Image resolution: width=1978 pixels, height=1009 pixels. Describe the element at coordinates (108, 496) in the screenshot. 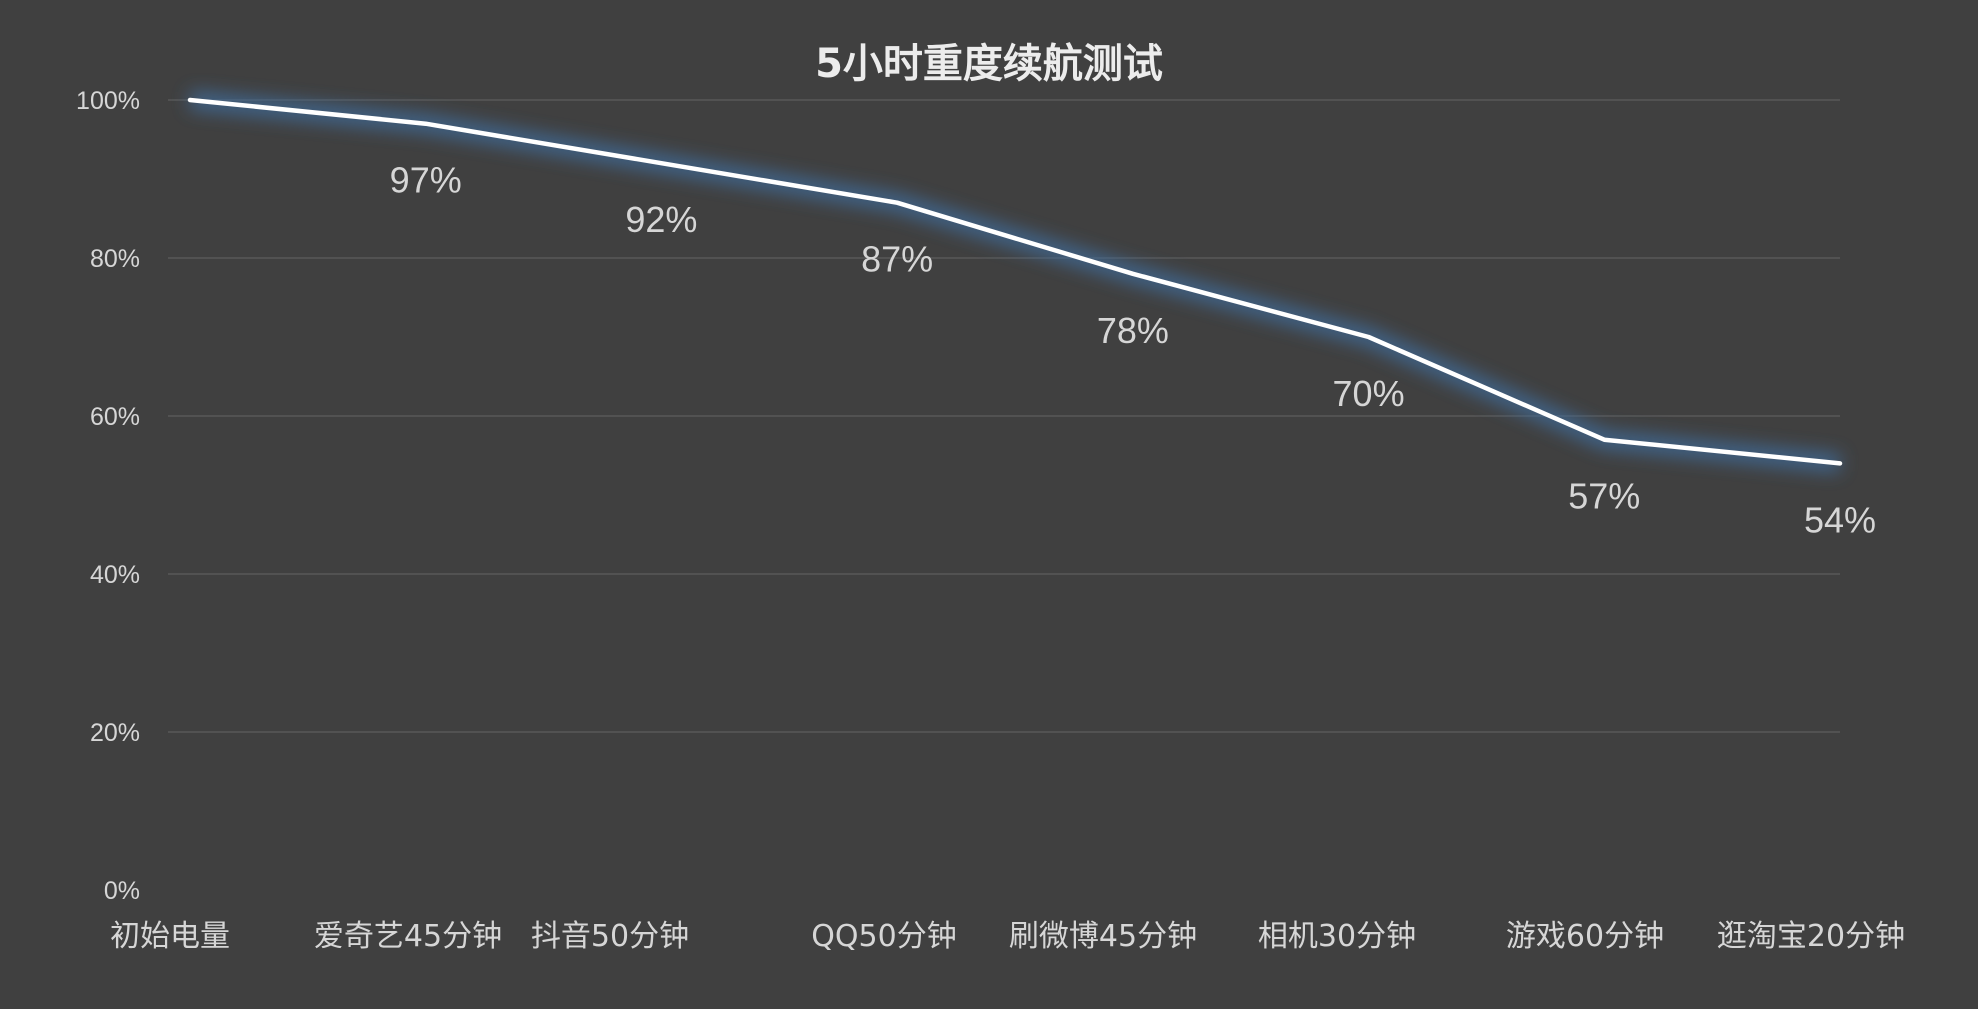

I see `y-axis-ticks: 0% 20% 40% 60% 80% 100%` at that location.